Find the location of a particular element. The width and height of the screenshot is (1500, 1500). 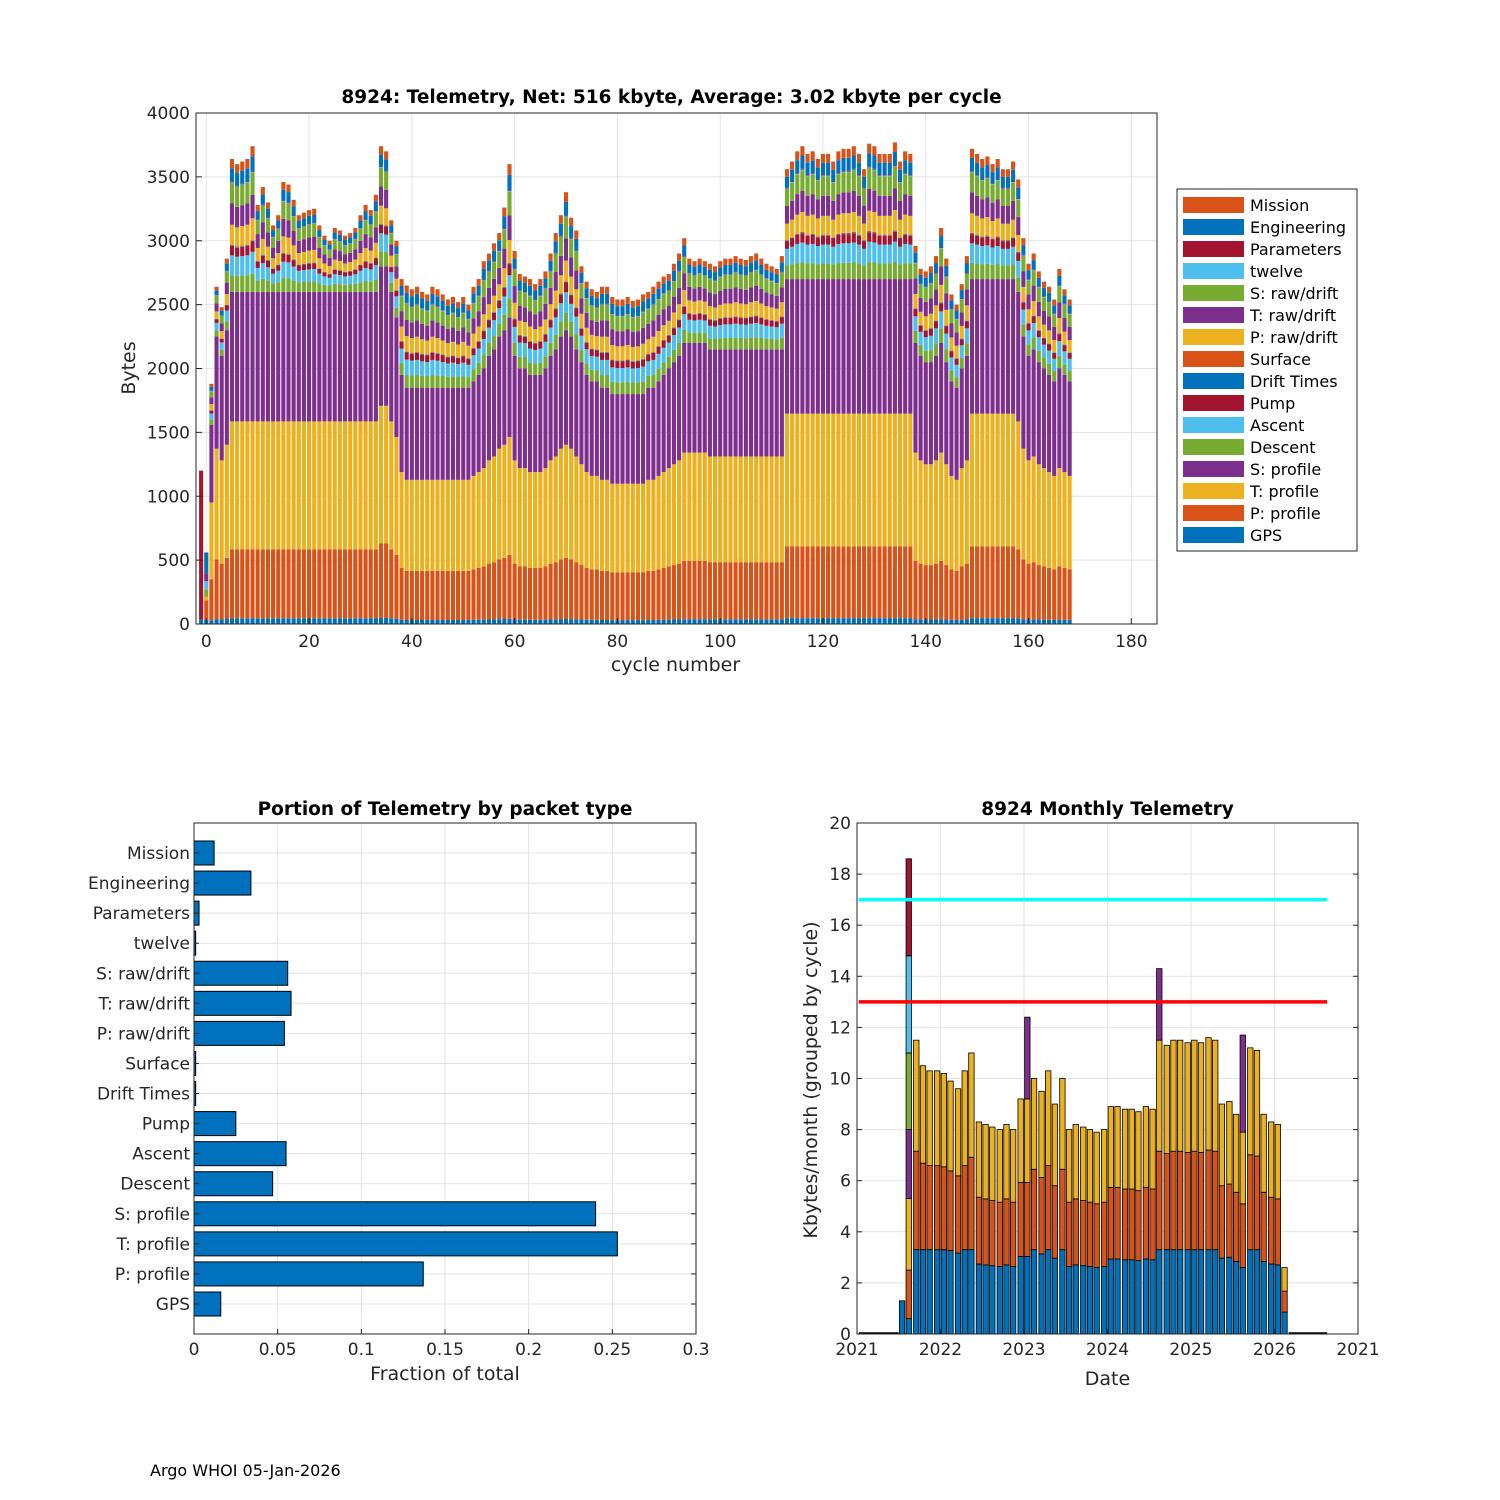

br-ytick-label: 16 is located at coordinates (840, 926).